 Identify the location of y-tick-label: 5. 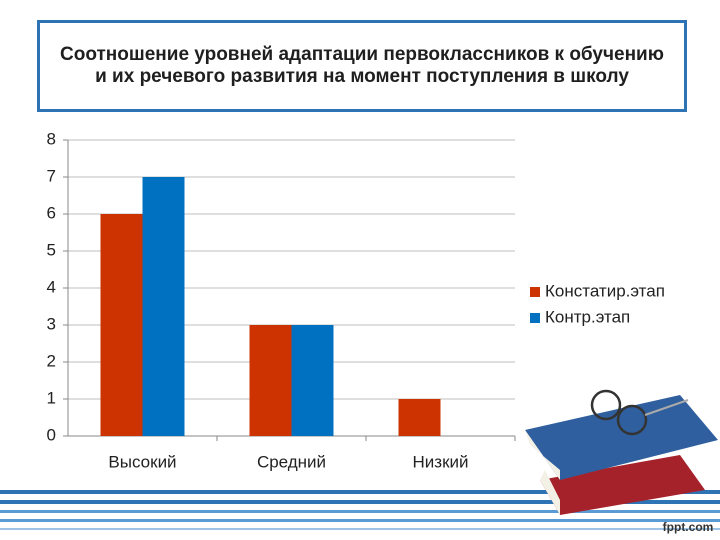
(51, 249).